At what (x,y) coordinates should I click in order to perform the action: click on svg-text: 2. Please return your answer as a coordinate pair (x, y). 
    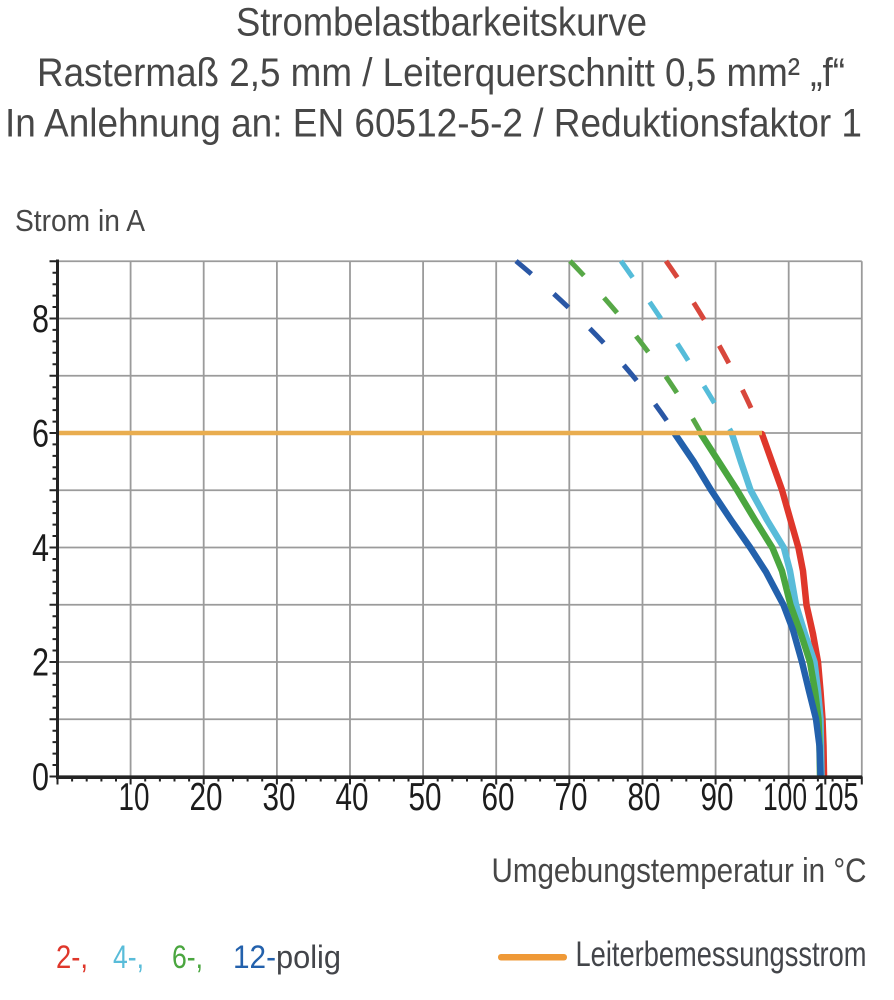
    Looking at the image, I should click on (40, 663).